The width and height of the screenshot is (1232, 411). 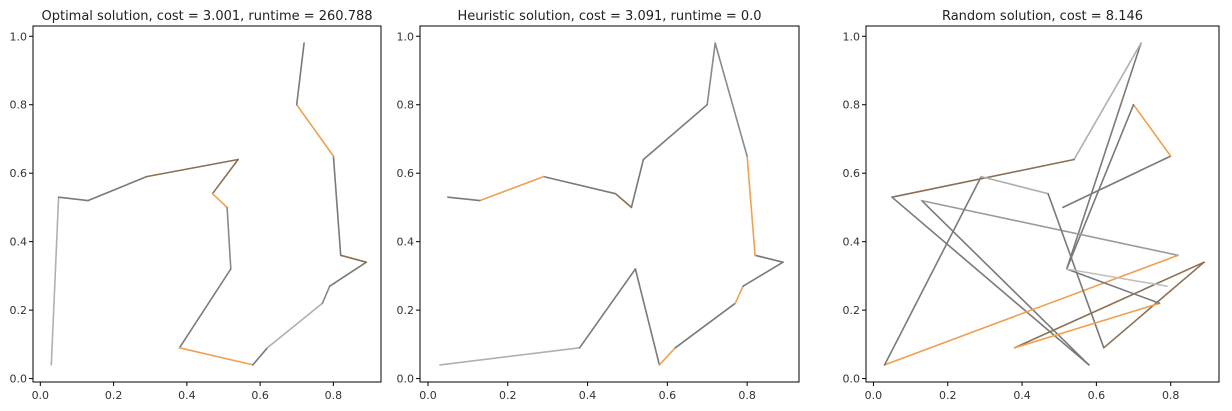 I want to click on panel-title-random: Random solution, cost = 8.146, so click(x=1042, y=16).